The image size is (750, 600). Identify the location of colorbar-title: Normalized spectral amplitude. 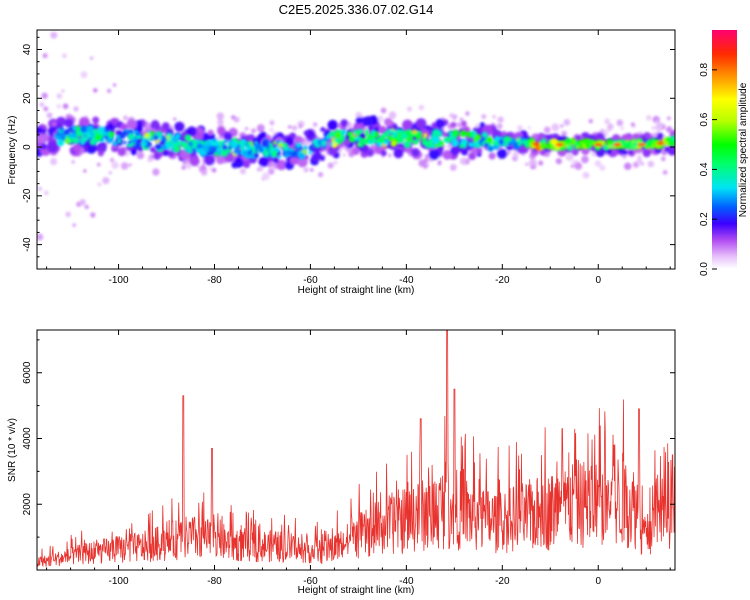
(743, 149).